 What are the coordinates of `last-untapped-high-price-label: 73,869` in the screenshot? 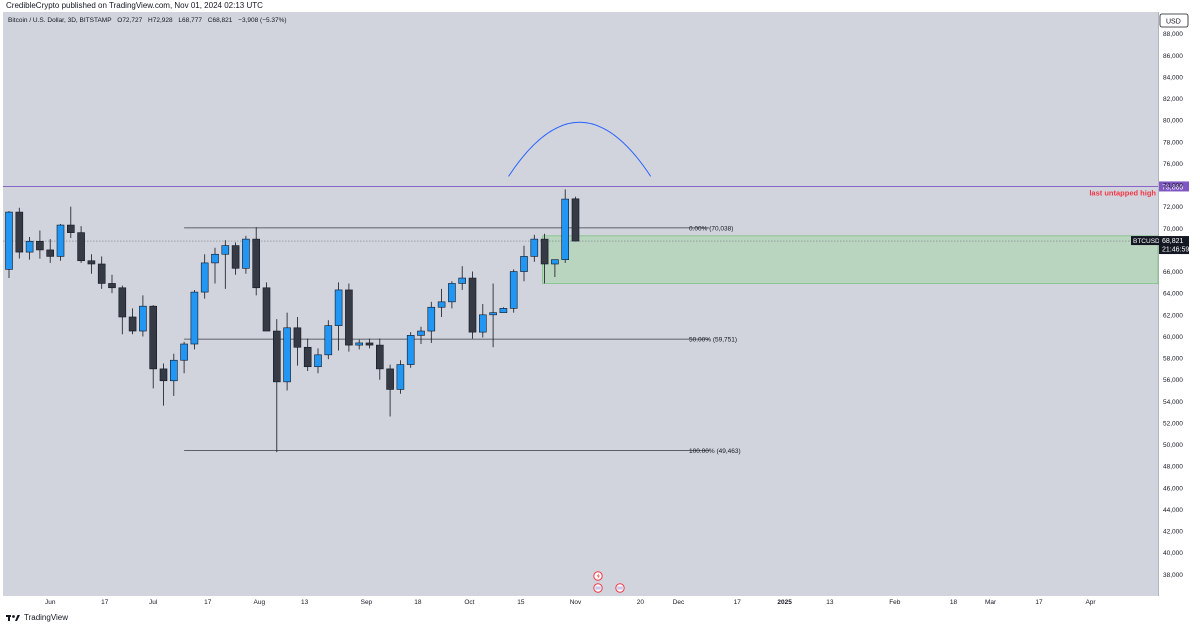 It's located at (1173, 187).